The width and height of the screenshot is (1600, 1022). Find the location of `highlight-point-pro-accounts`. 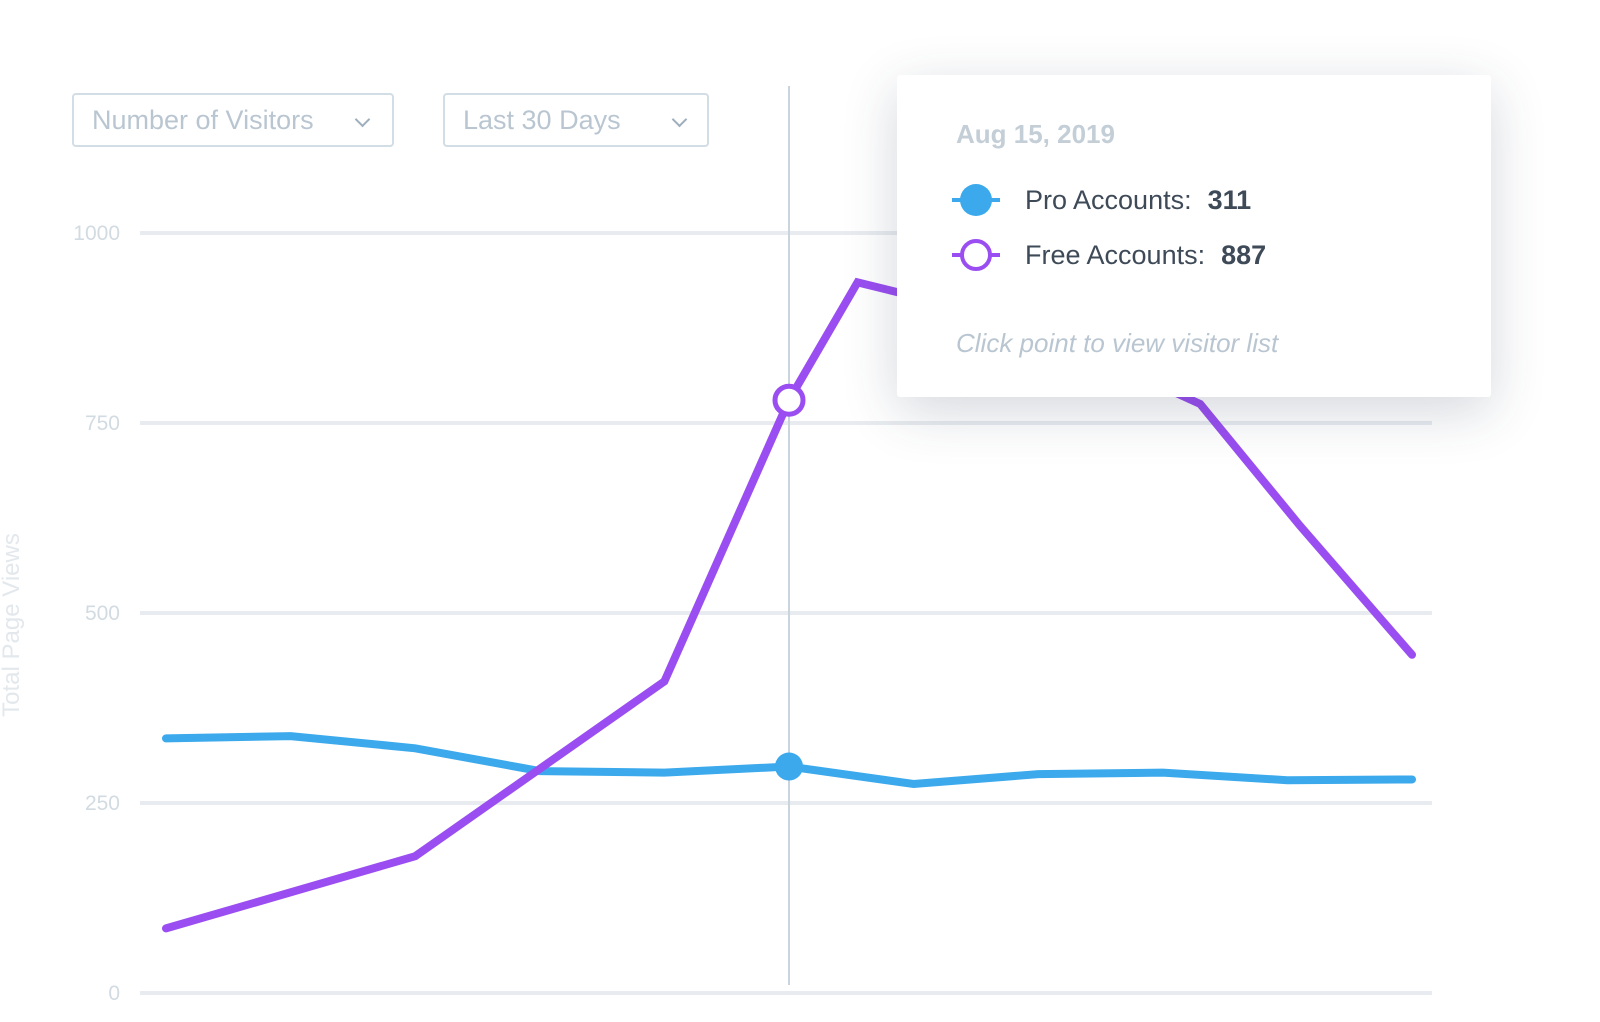

highlight-point-pro-accounts is located at coordinates (789, 766).